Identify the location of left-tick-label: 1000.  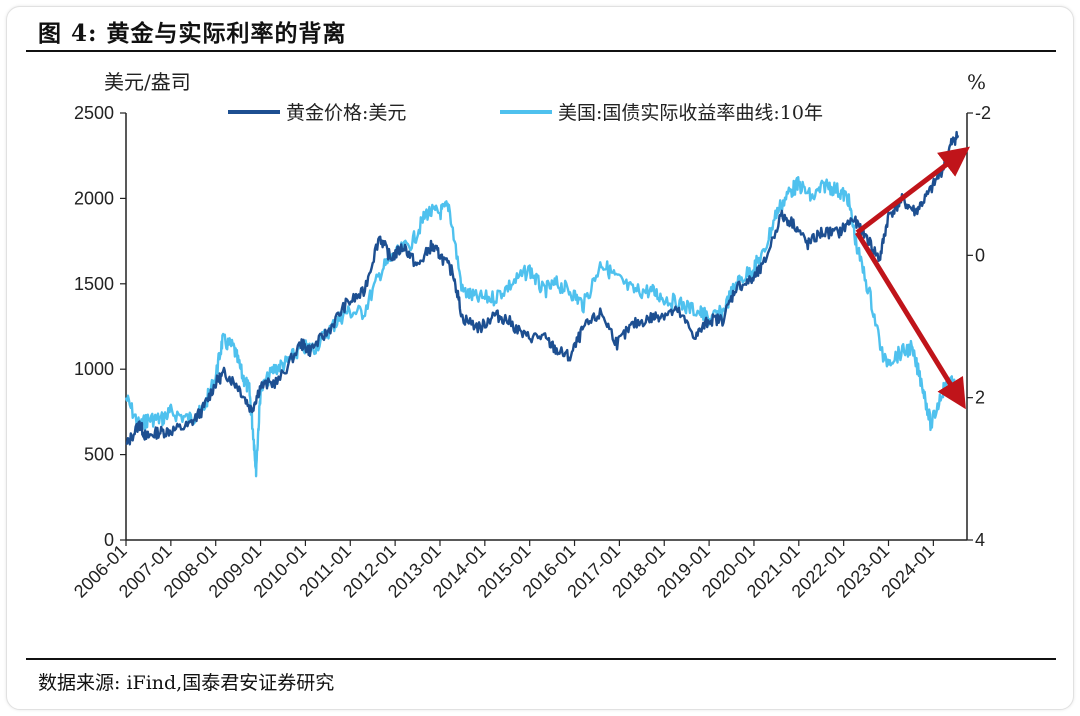
(94, 369).